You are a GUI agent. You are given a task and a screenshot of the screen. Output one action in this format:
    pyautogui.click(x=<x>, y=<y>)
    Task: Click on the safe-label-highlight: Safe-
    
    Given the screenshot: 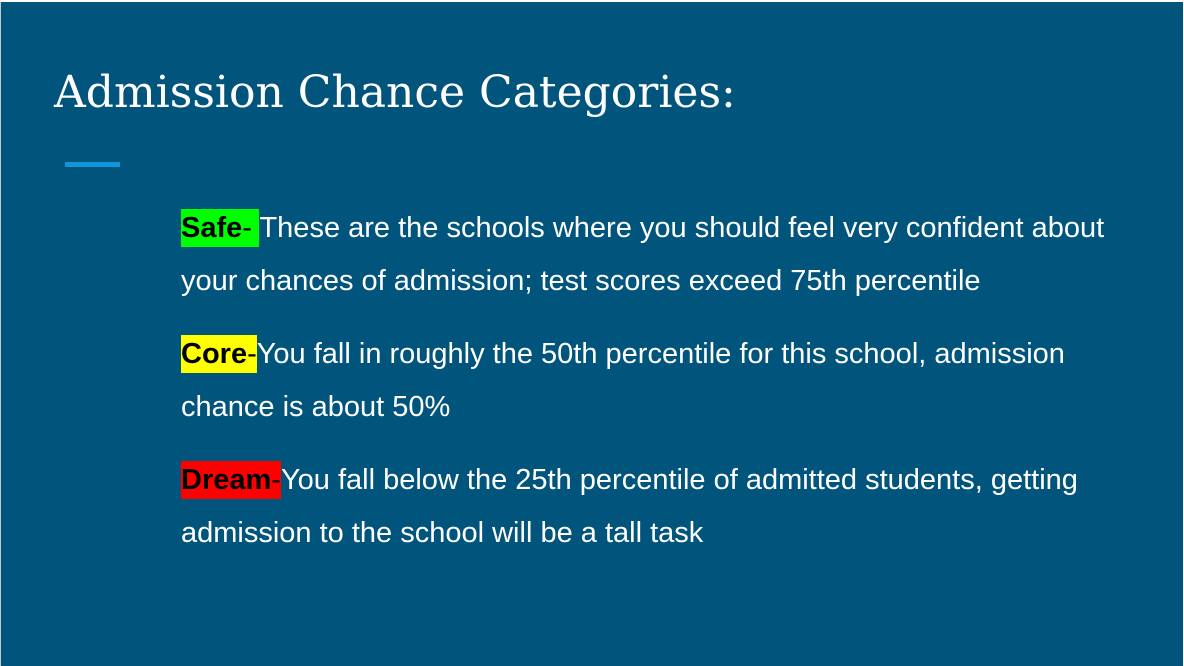 What is the action you would take?
    pyautogui.click(x=220, y=228)
    